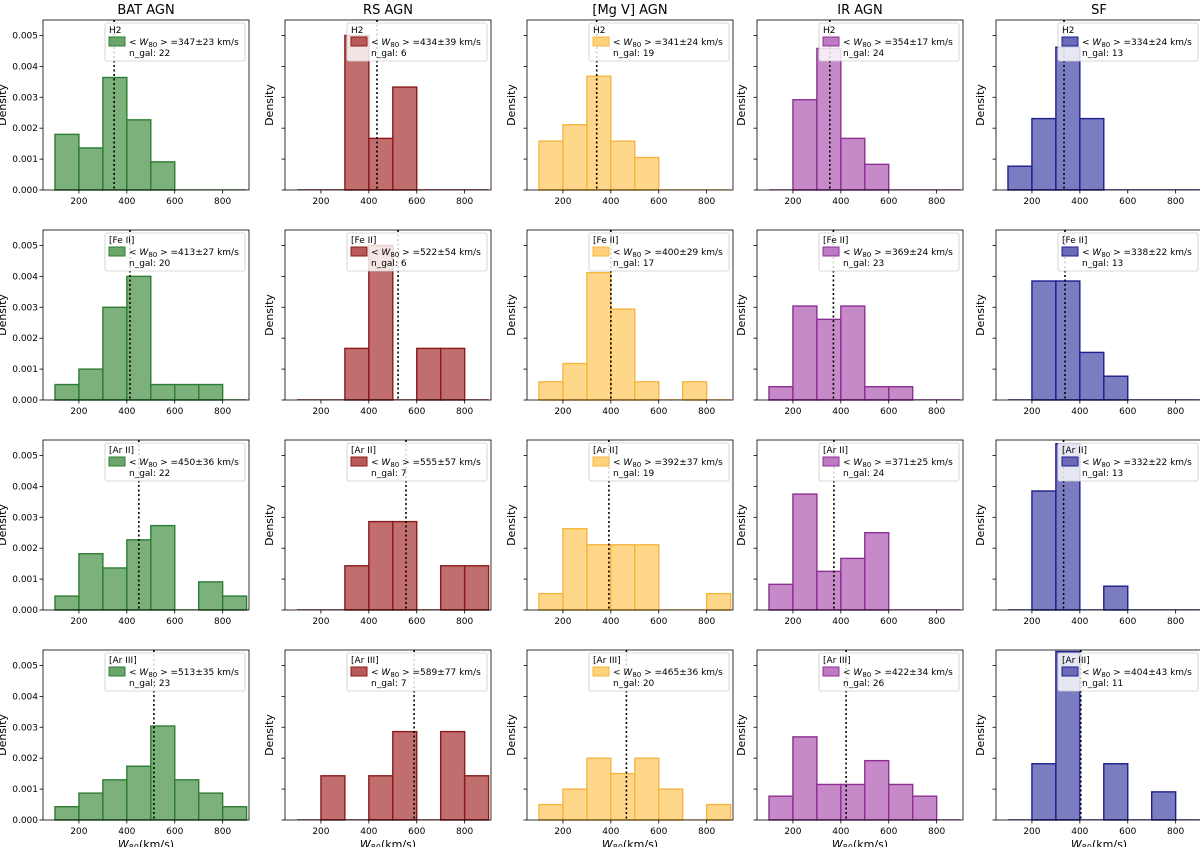 This screenshot has width=1200, height=847. What do you see at coordinates (1128, 672) in the screenshot?
I see `legend: [Ar III] < W80 > =404±43 km/sn_gal: 11` at bounding box center [1128, 672].